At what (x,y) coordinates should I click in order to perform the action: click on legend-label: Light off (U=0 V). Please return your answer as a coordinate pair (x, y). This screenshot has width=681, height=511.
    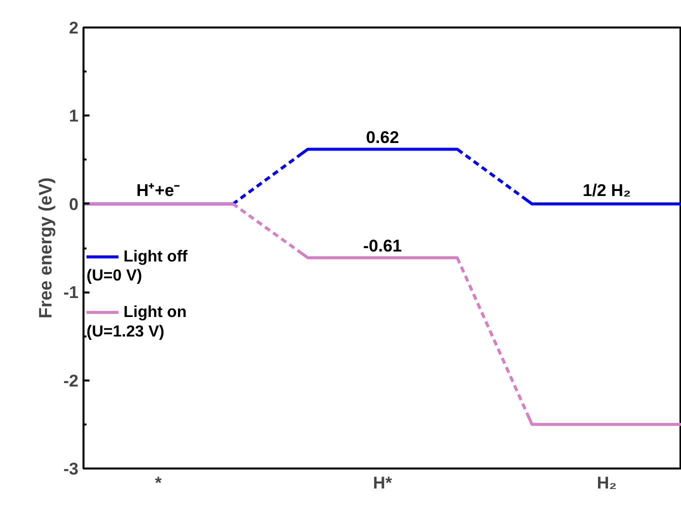
    Looking at the image, I should click on (137, 266).